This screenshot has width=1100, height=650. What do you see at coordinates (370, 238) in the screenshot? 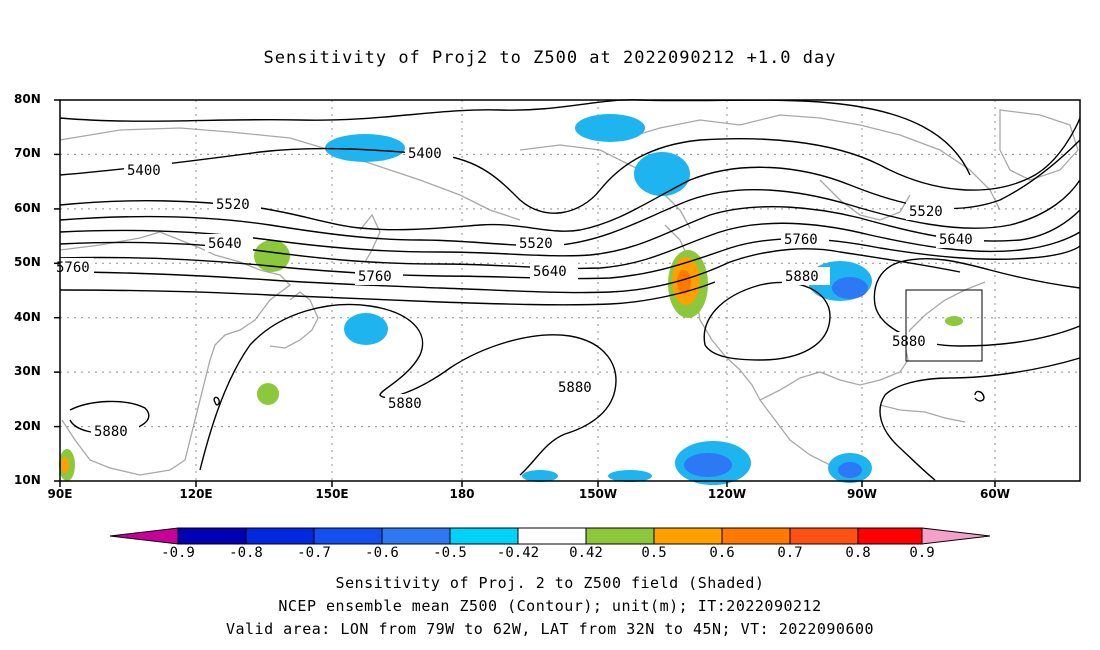
I see `coastline-kamchatka` at bounding box center [370, 238].